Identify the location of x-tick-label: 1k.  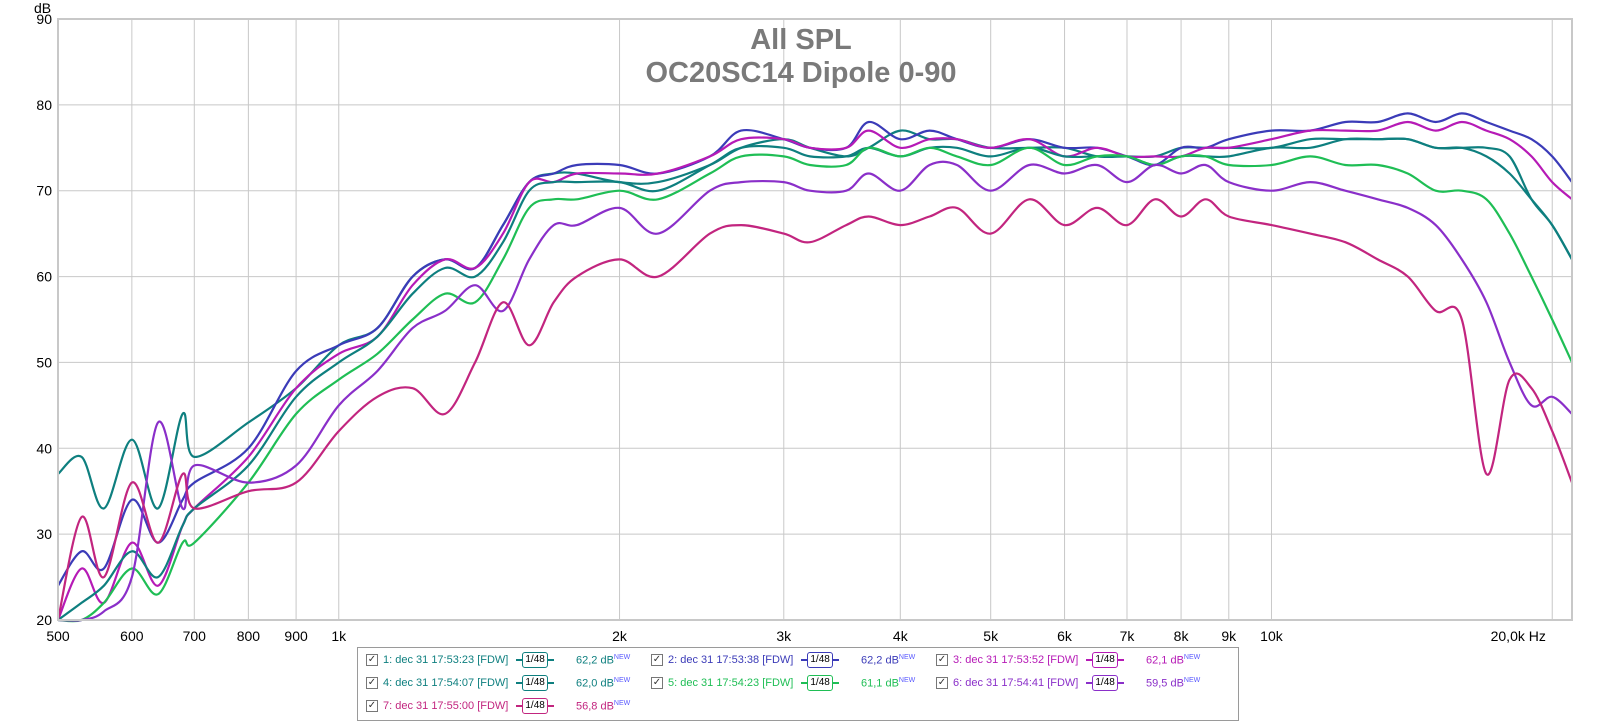
(339, 636).